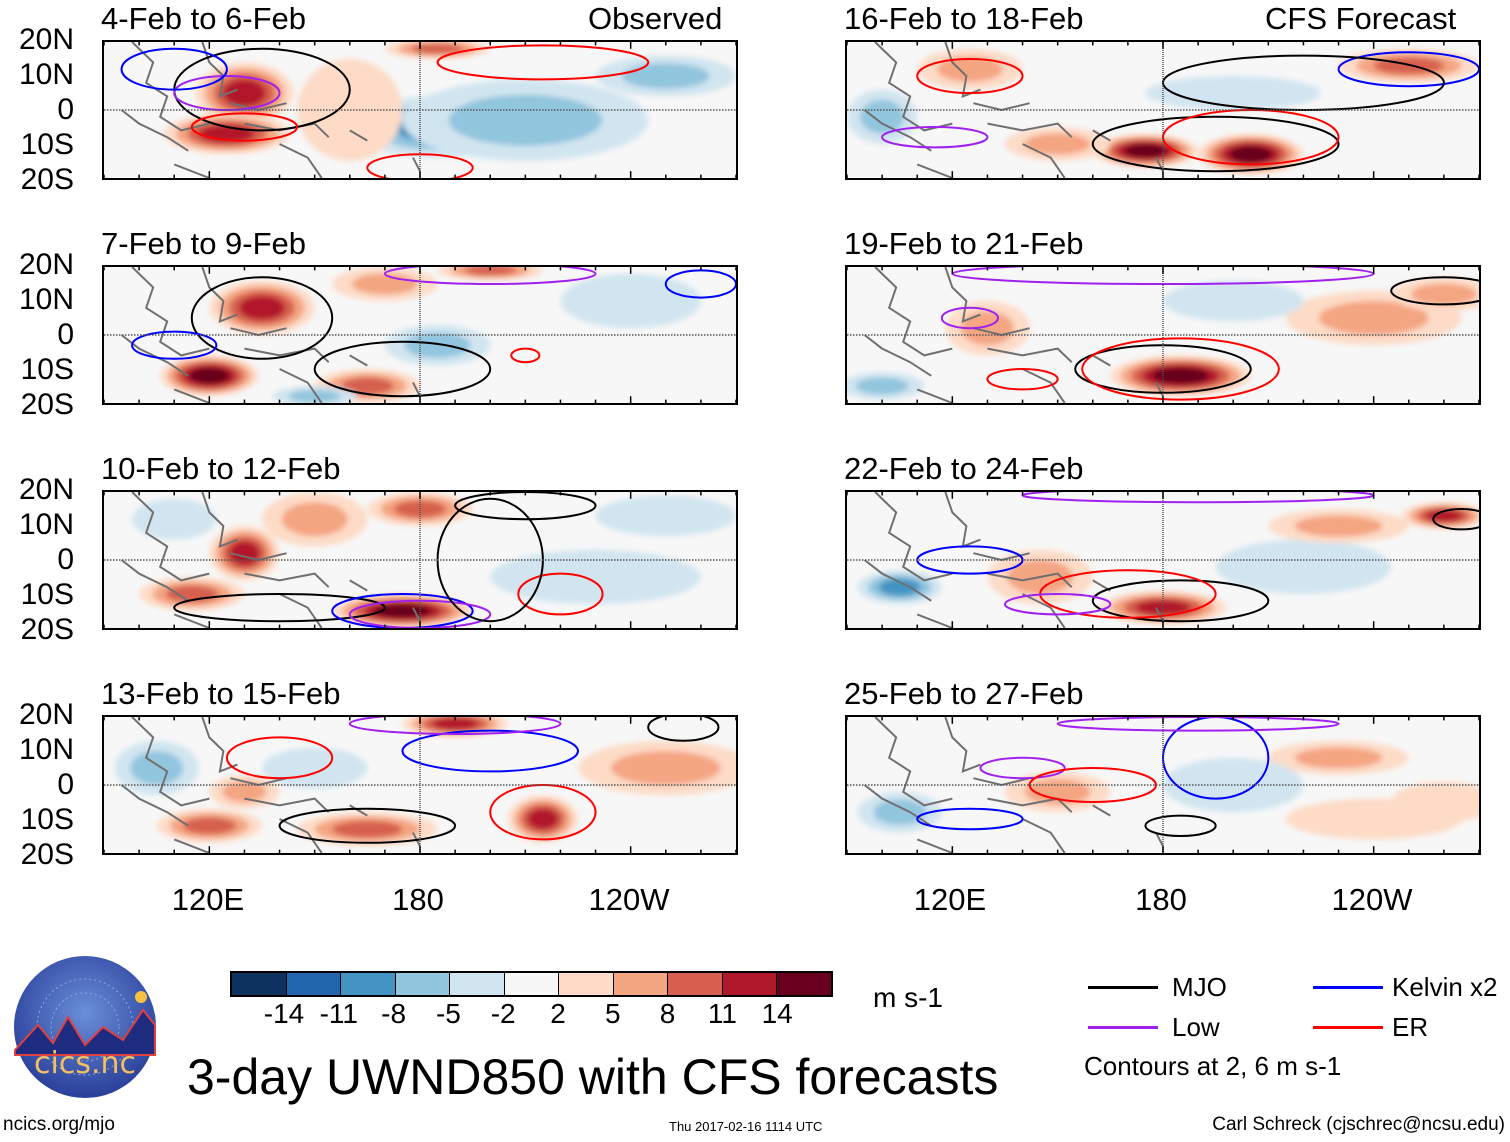  What do you see at coordinates (558, 1013) in the screenshot?
I see `colorbar-tick-label: 2` at bounding box center [558, 1013].